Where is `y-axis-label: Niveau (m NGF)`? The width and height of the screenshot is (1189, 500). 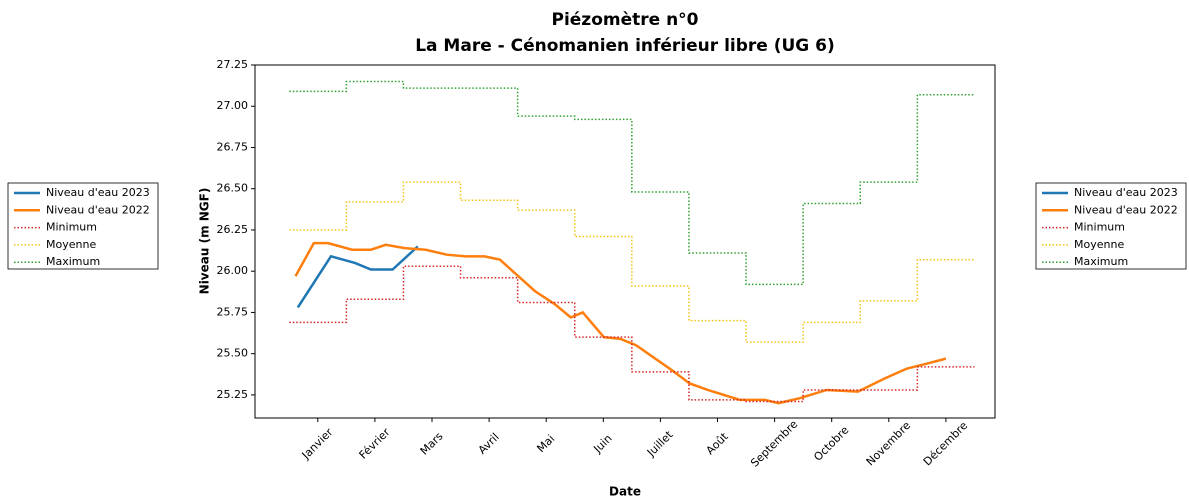
y-axis-label: Niveau (m NGF) is located at coordinates (205, 241).